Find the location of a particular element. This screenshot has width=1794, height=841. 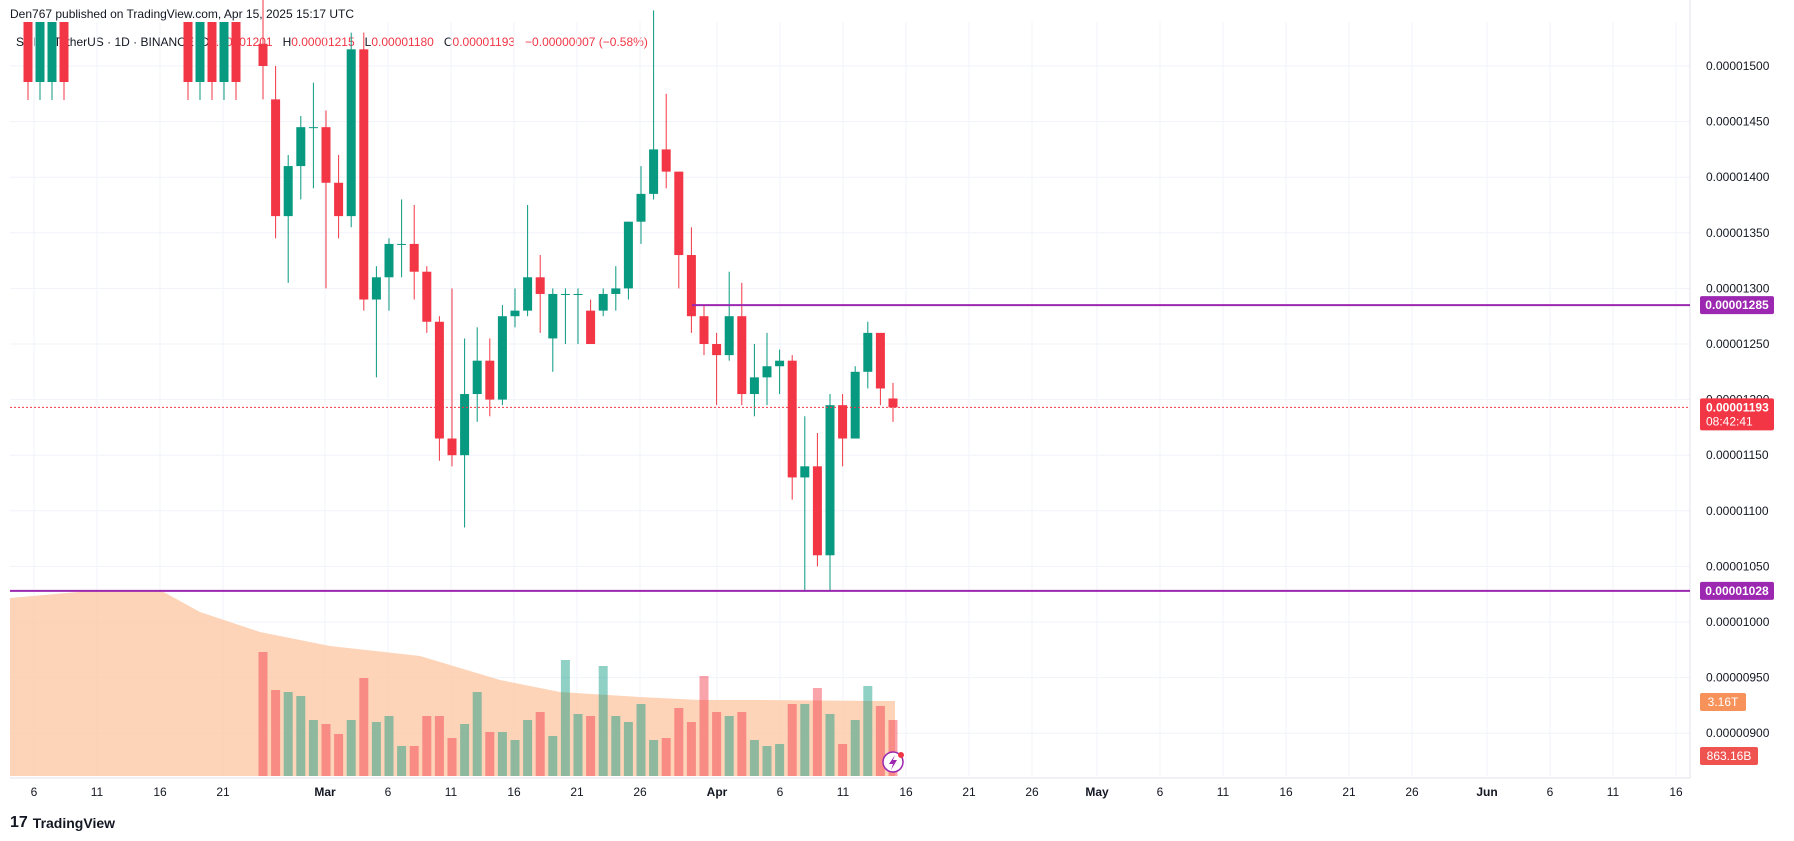

y-tick-label: 0.00001150 is located at coordinates (1737, 455).